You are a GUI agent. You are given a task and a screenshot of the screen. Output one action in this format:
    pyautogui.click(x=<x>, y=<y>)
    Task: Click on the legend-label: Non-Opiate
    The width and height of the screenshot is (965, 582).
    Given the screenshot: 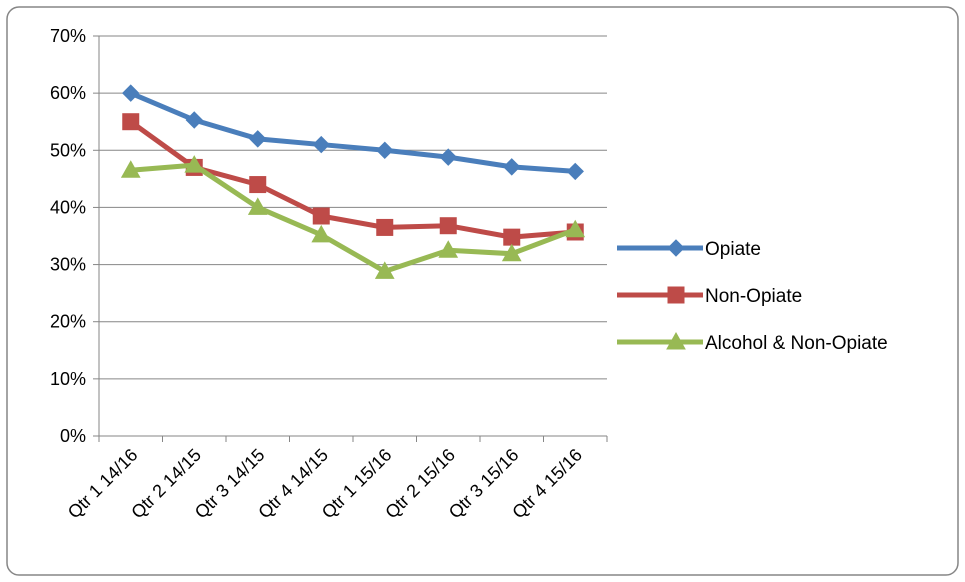 What is the action you would take?
    pyautogui.click(x=753, y=296)
    